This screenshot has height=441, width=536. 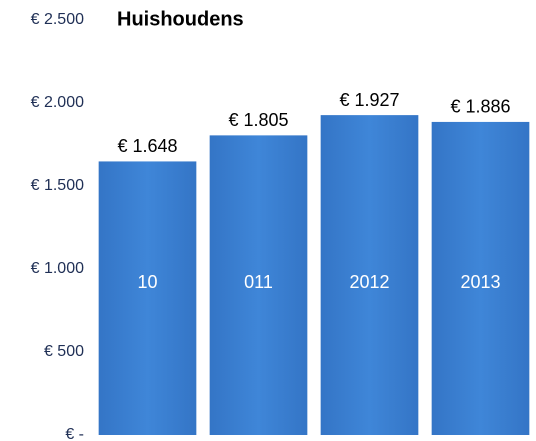 What do you see at coordinates (147, 146) in the screenshot?
I see `value-label: € 1.648` at bounding box center [147, 146].